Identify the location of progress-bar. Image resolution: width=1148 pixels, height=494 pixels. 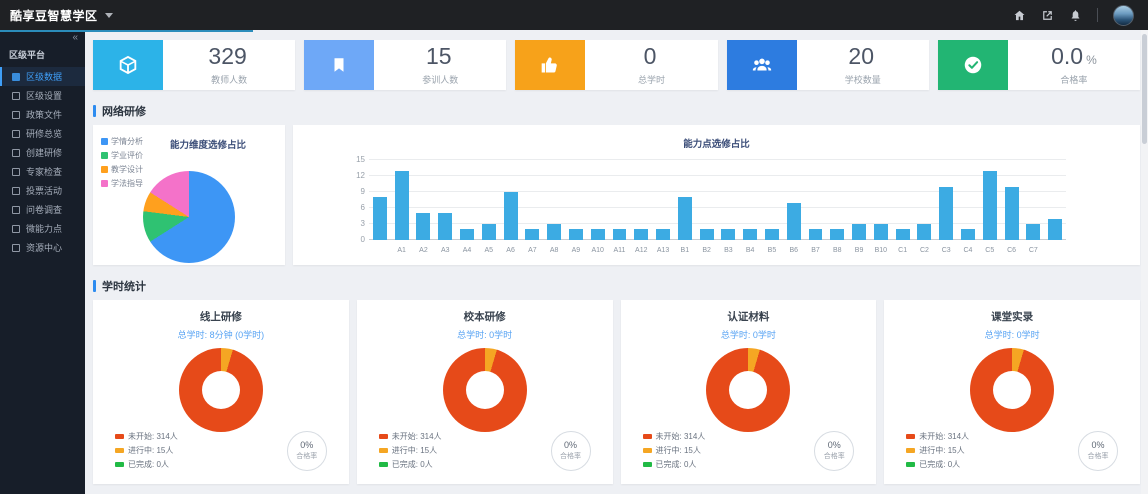
(126, 31).